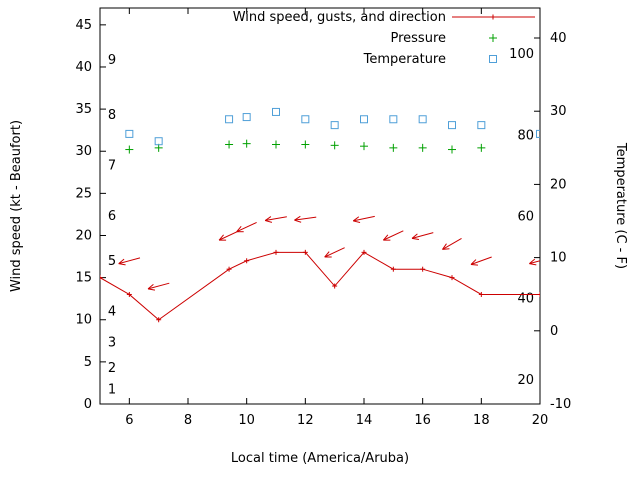  Describe the element at coordinates (188, 420) in the screenshot. I see `x-tick-label: 8` at that location.